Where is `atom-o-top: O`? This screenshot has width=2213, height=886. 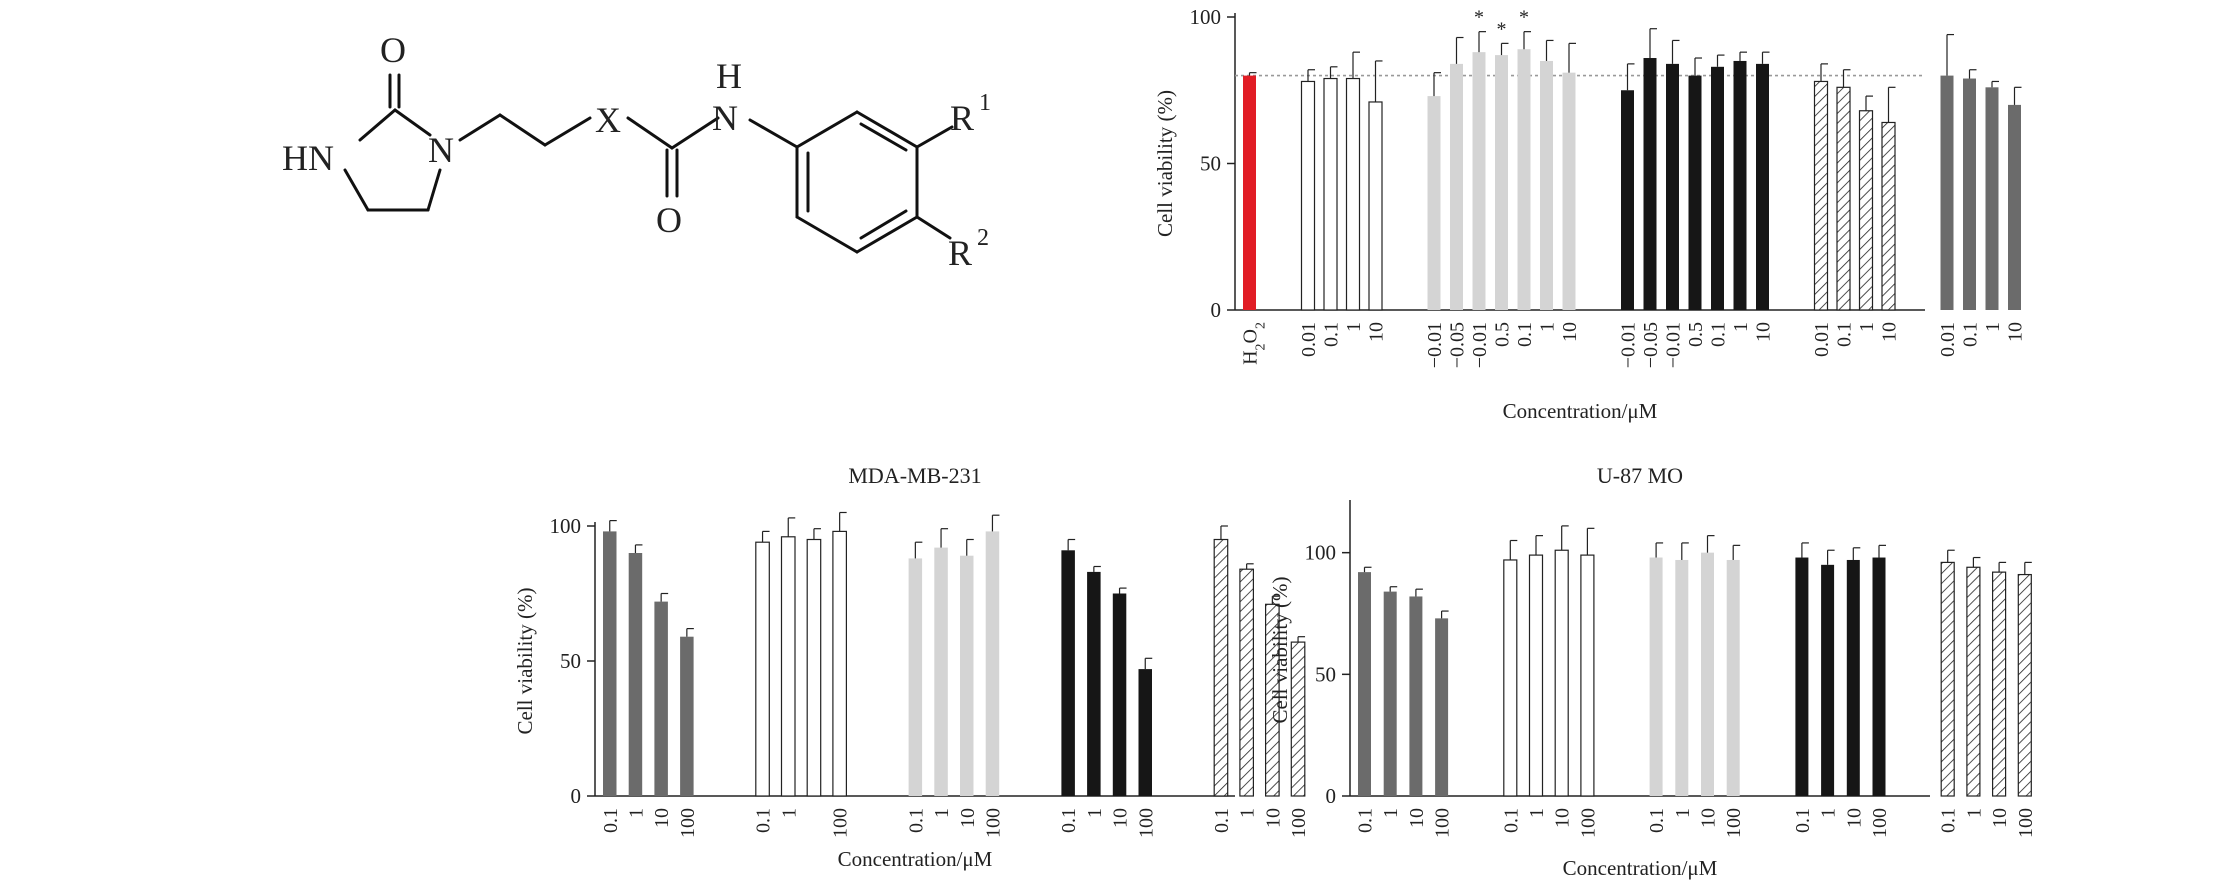
atom-o-top: O is located at coordinates (393, 50).